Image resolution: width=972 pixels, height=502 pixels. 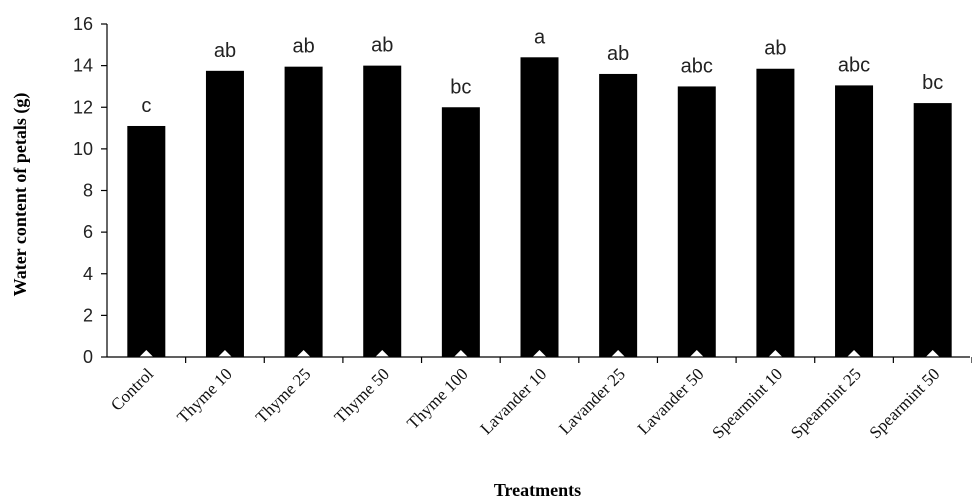 What do you see at coordinates (146, 106) in the screenshot?
I see `significance-label: c` at bounding box center [146, 106].